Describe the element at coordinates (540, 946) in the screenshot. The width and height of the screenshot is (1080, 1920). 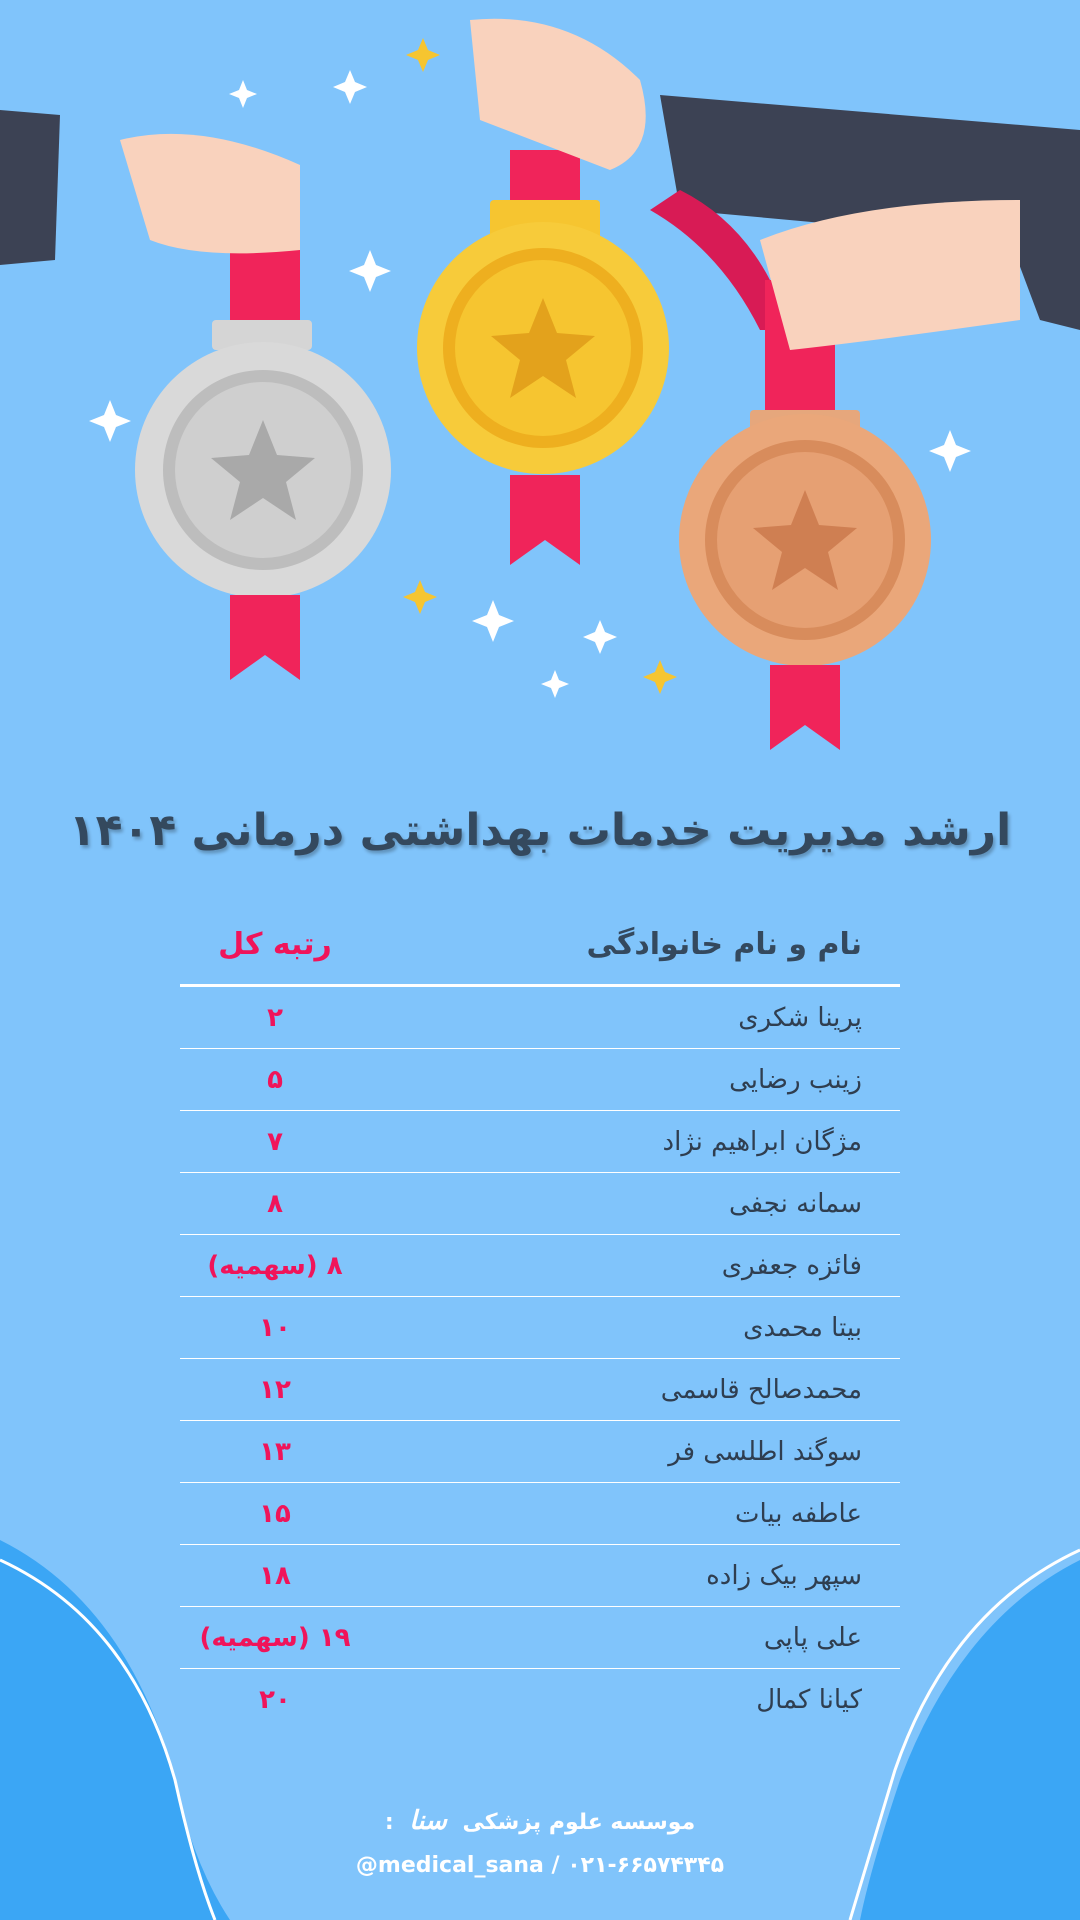
I see `table-header: نام و نام خانوادگی رتبه کل` at that location.